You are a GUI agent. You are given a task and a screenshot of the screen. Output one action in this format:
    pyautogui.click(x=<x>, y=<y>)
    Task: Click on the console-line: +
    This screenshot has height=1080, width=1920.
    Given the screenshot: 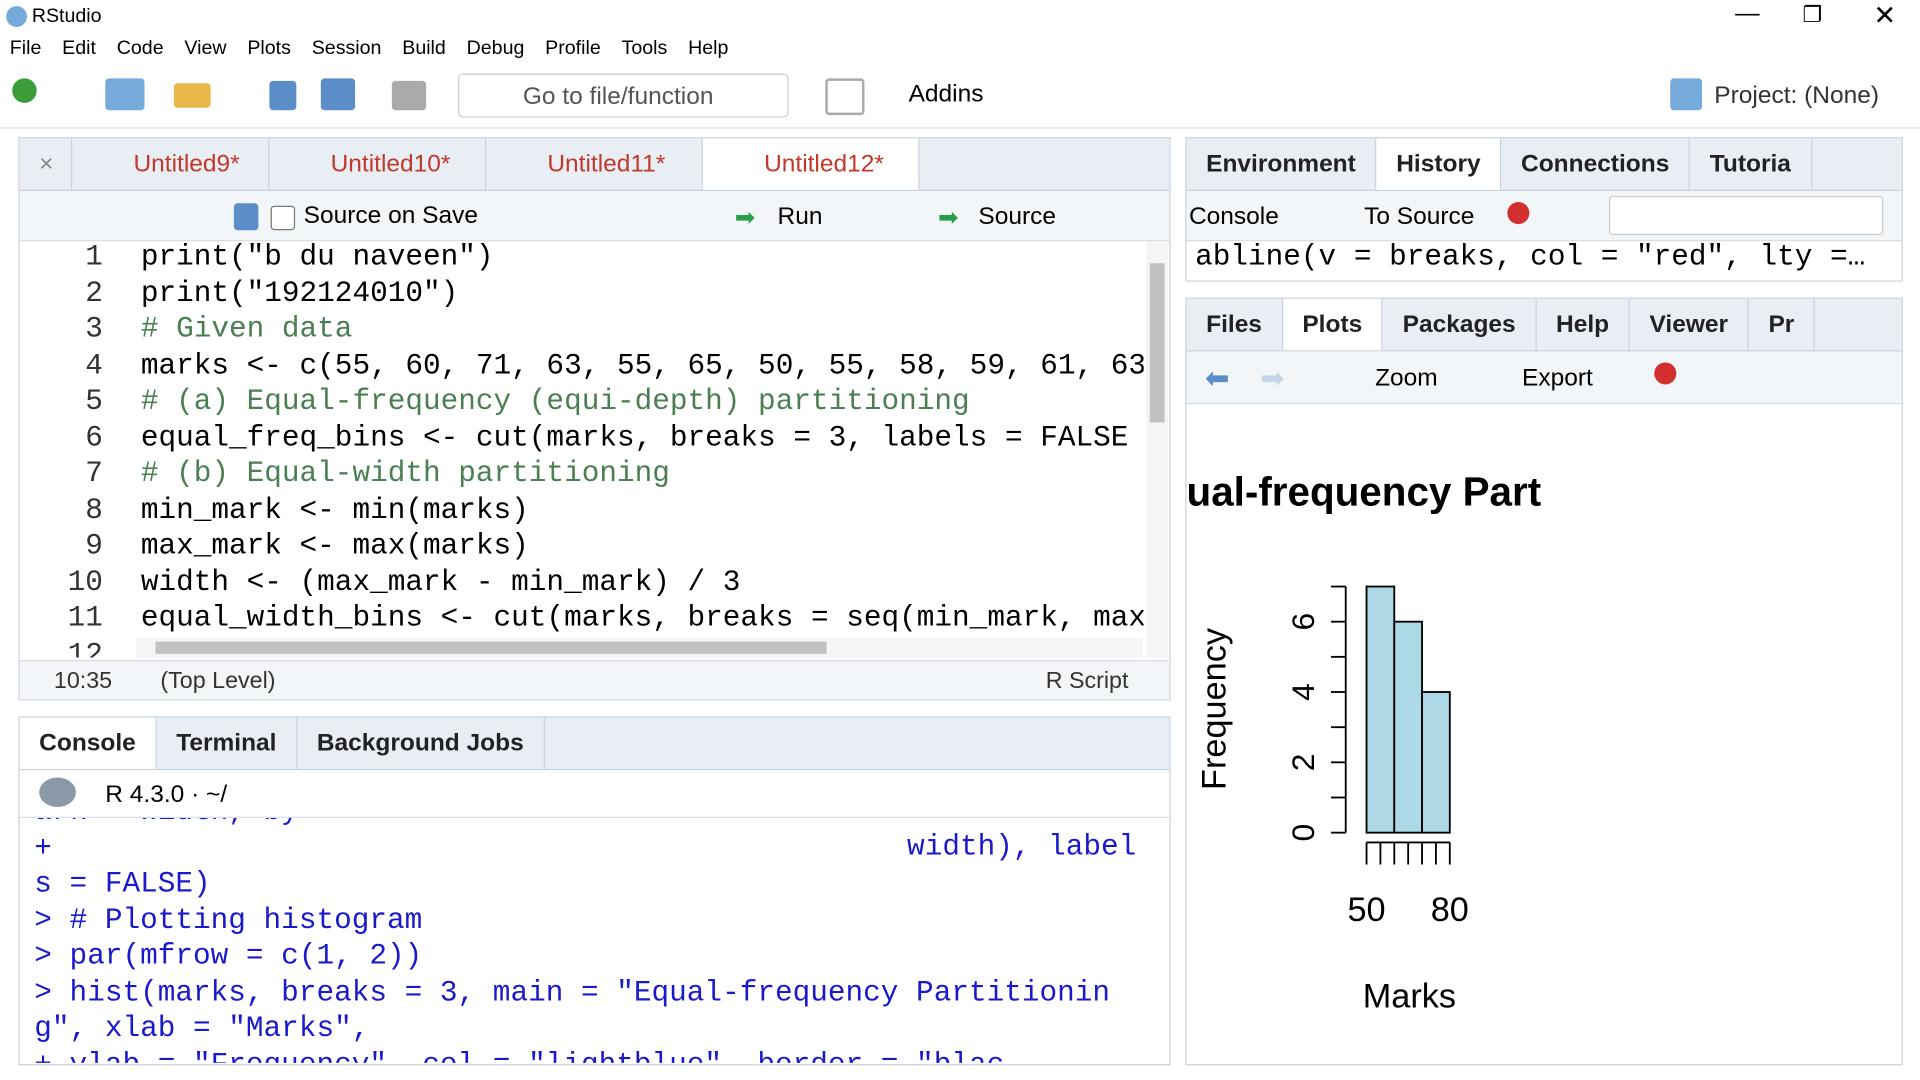 What is the action you would take?
    pyautogui.click(x=43, y=849)
    